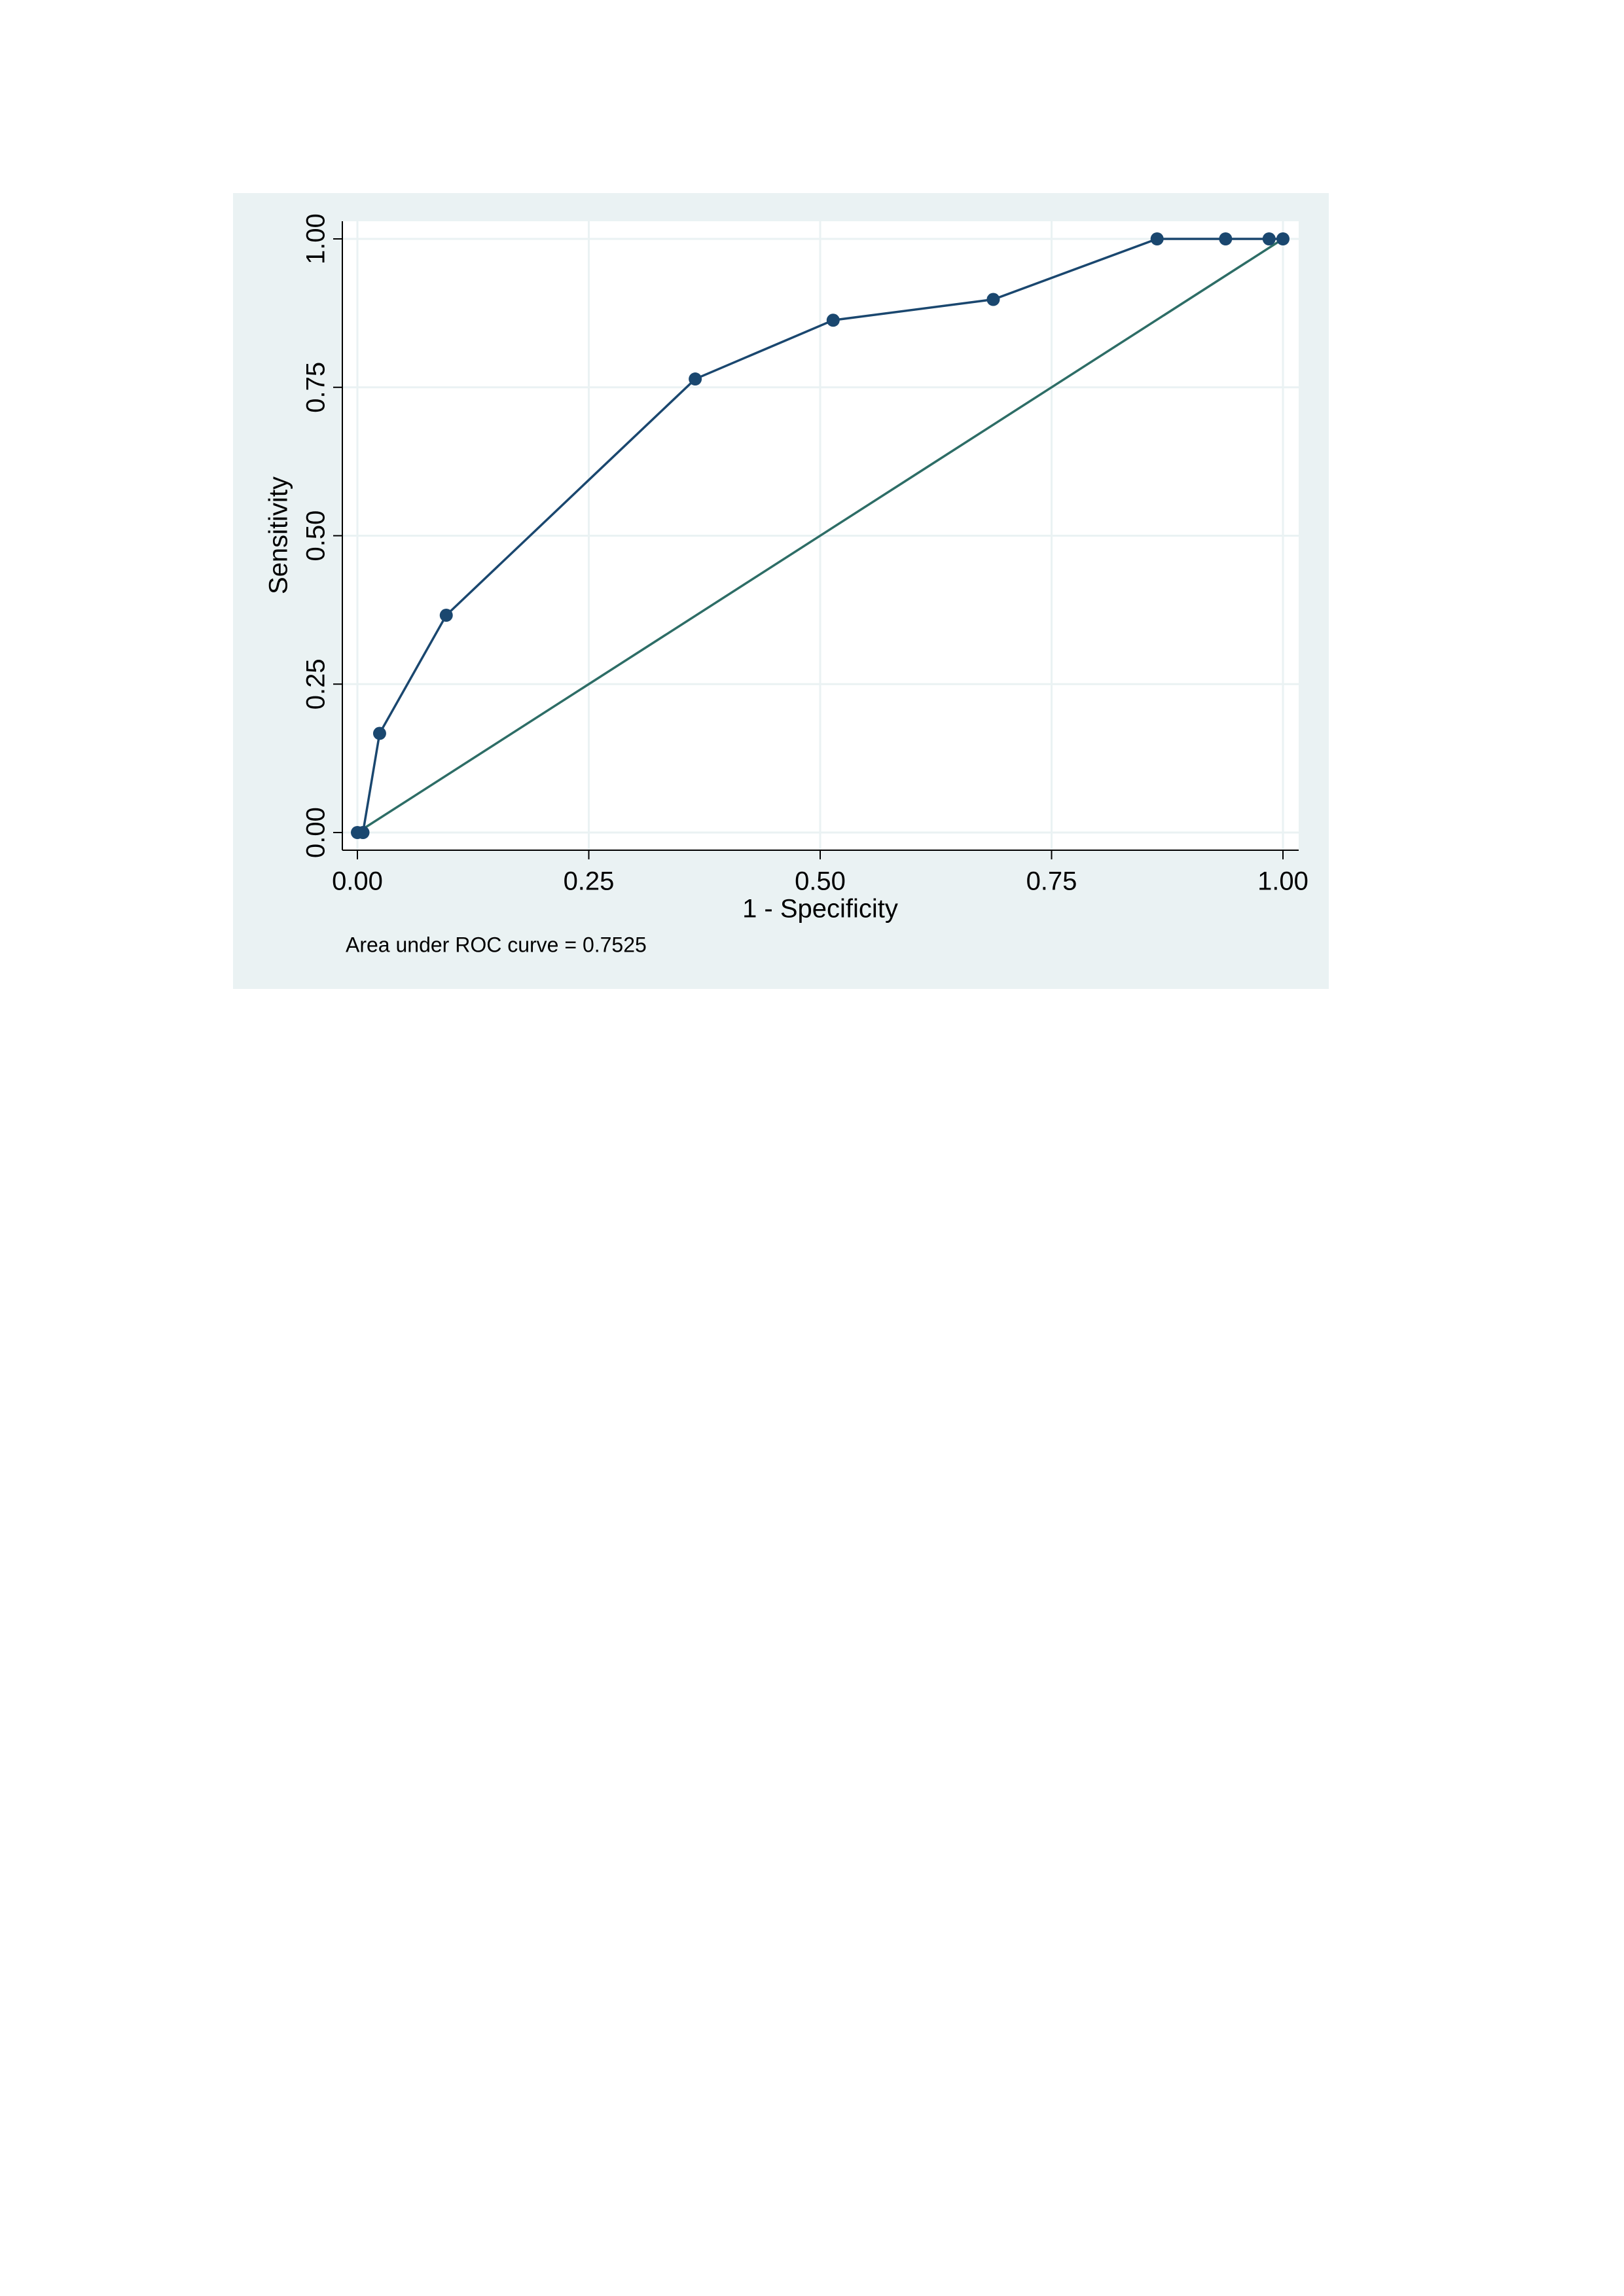 The image size is (1624, 2296). What do you see at coordinates (316, 832) in the screenshot?
I see `y-tick-label: 0.00` at bounding box center [316, 832].